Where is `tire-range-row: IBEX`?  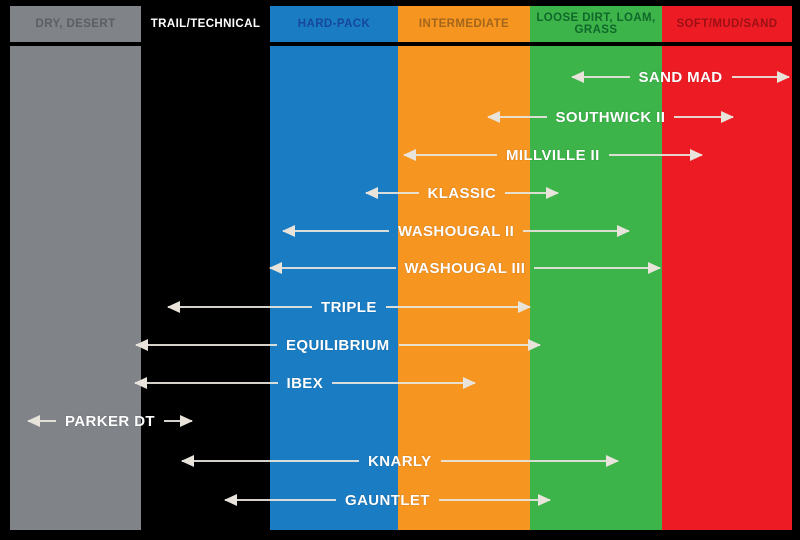 tire-range-row: IBEX is located at coordinates (305, 383).